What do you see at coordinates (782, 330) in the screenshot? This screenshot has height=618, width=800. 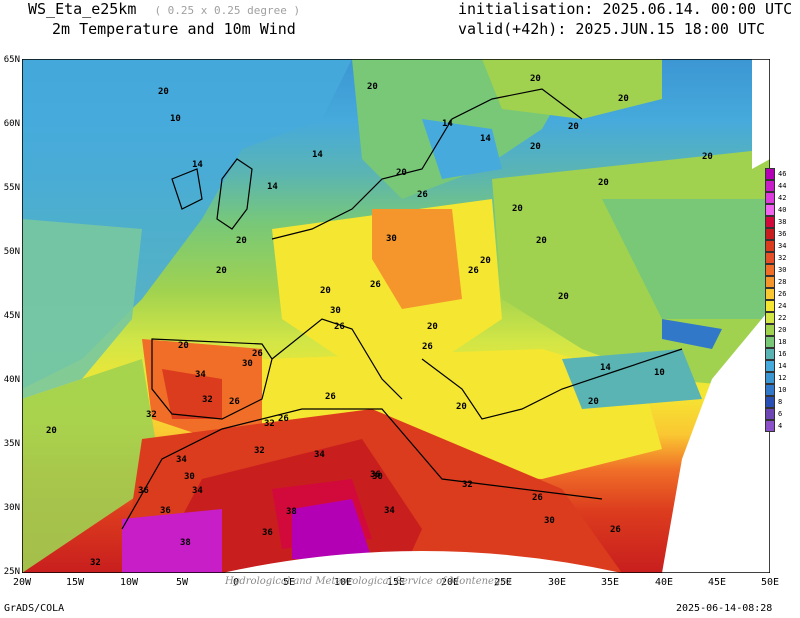 I see `colorbar-label: 20` at bounding box center [782, 330].